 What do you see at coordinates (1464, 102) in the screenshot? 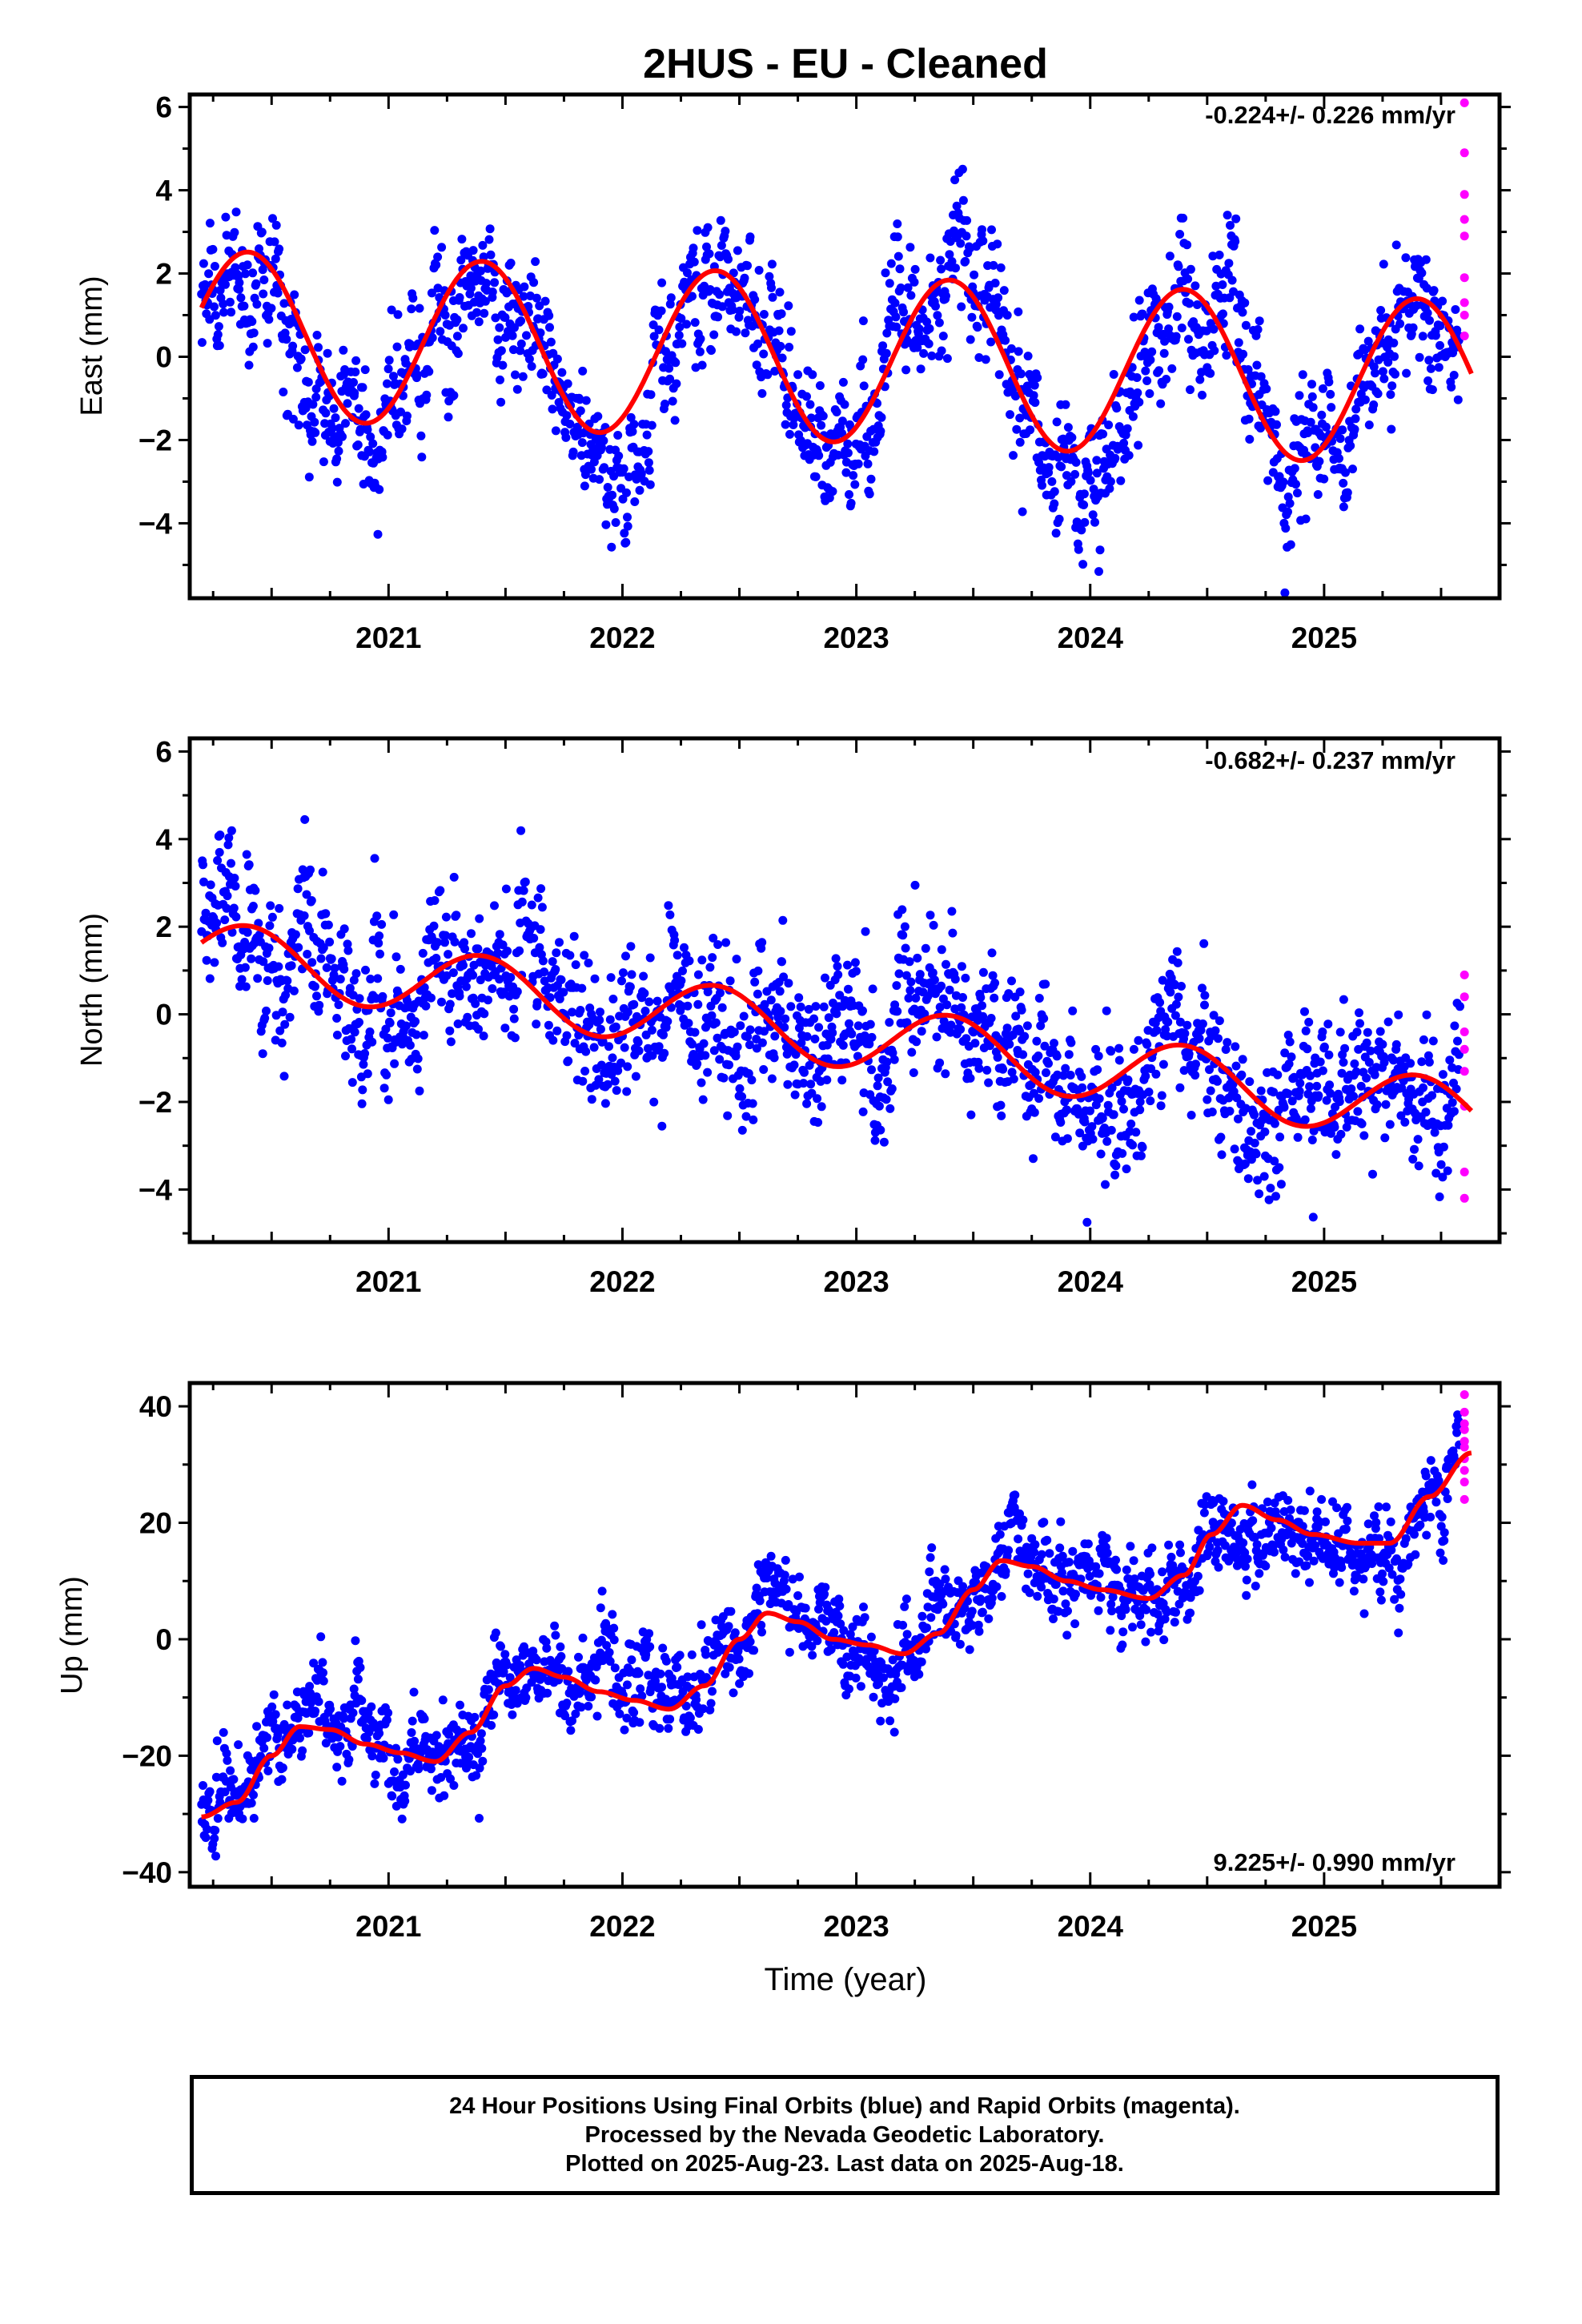
I see `east-rapid-point` at bounding box center [1464, 102].